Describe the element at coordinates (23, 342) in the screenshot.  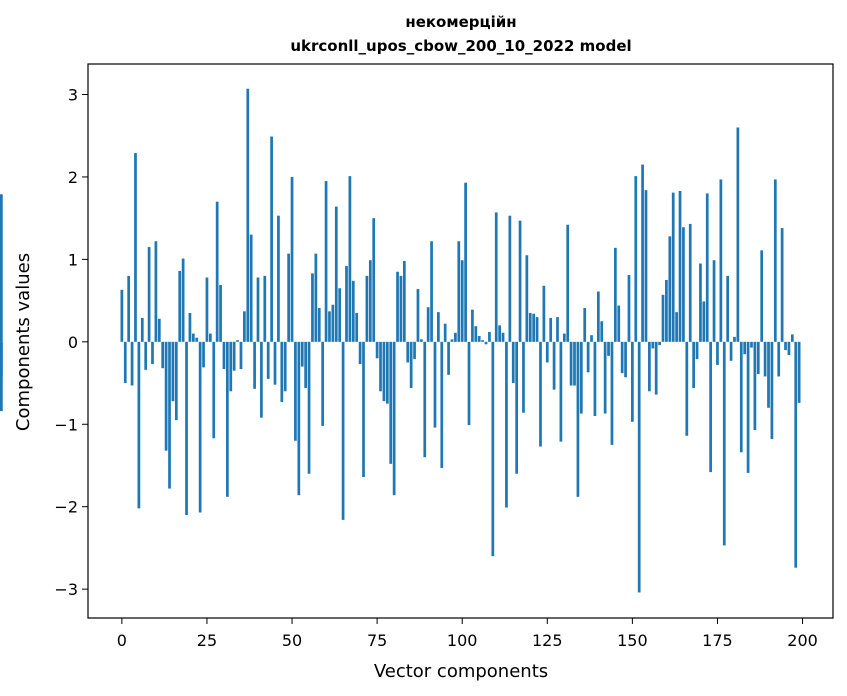
I see `y-axis-label: Components values` at that location.